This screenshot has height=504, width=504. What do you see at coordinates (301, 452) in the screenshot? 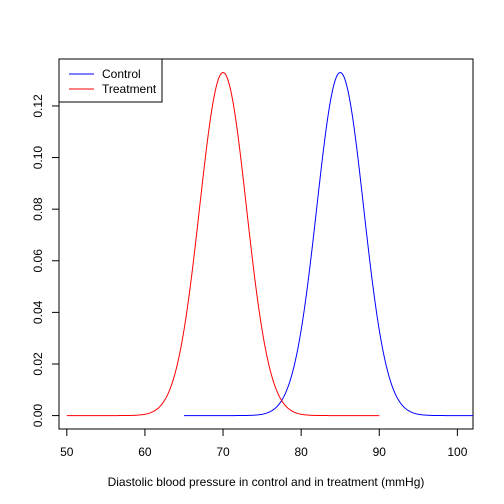
I see `x-tick-label: 80` at bounding box center [301, 452].